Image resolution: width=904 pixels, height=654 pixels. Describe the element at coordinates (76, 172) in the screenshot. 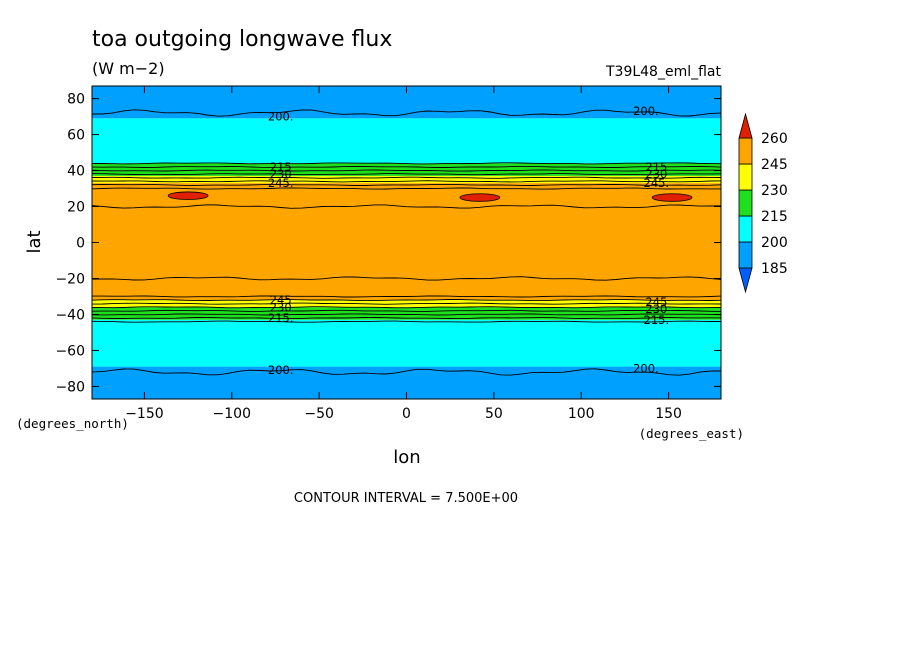

I see `y-tick-label: 40` at that location.